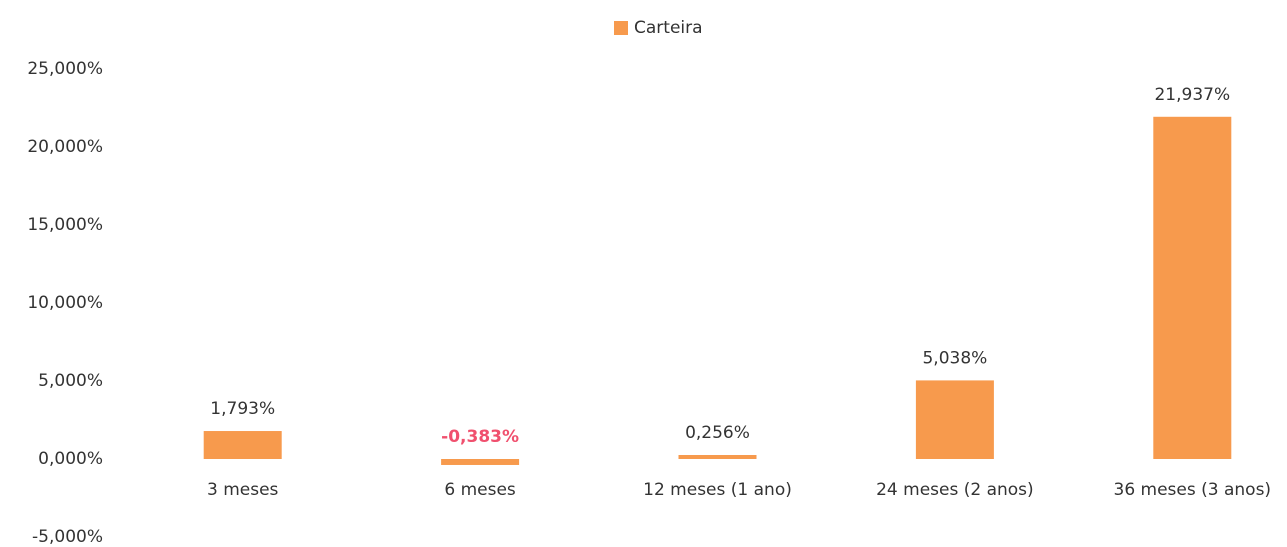 The height and width of the screenshot is (547, 1287). Describe the element at coordinates (70, 381) in the screenshot. I see `y-tick-label: 5,000%` at that location.